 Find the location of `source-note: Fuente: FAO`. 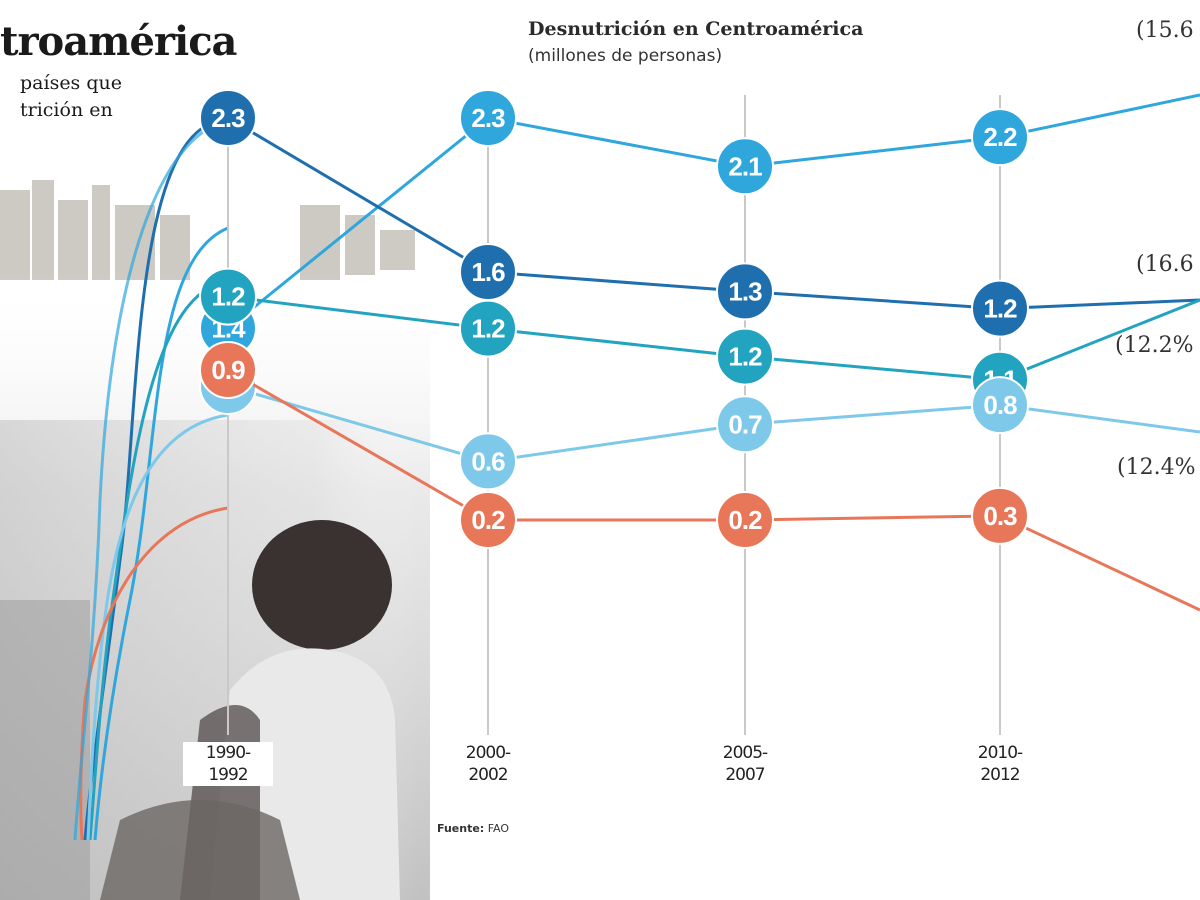

source-note: Fuente: FAO is located at coordinates (473, 828).